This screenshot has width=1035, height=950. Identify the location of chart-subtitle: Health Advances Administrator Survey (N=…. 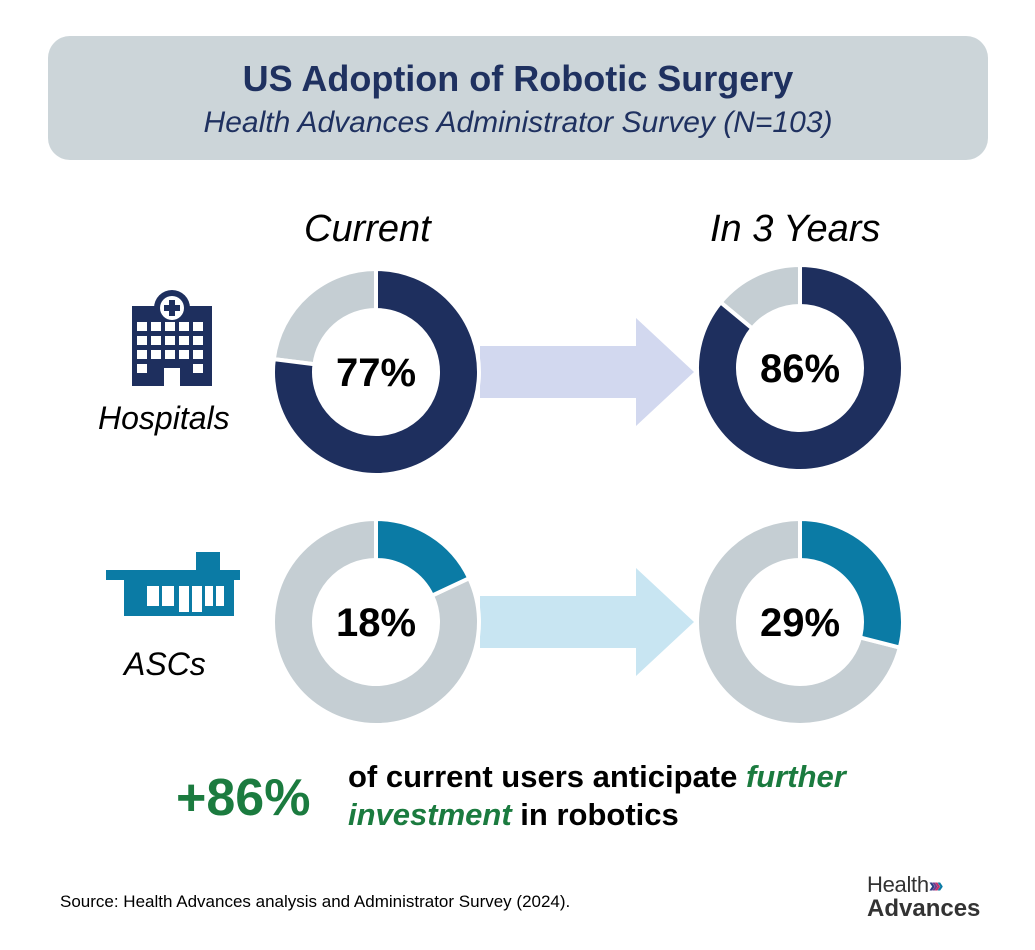
(518, 122).